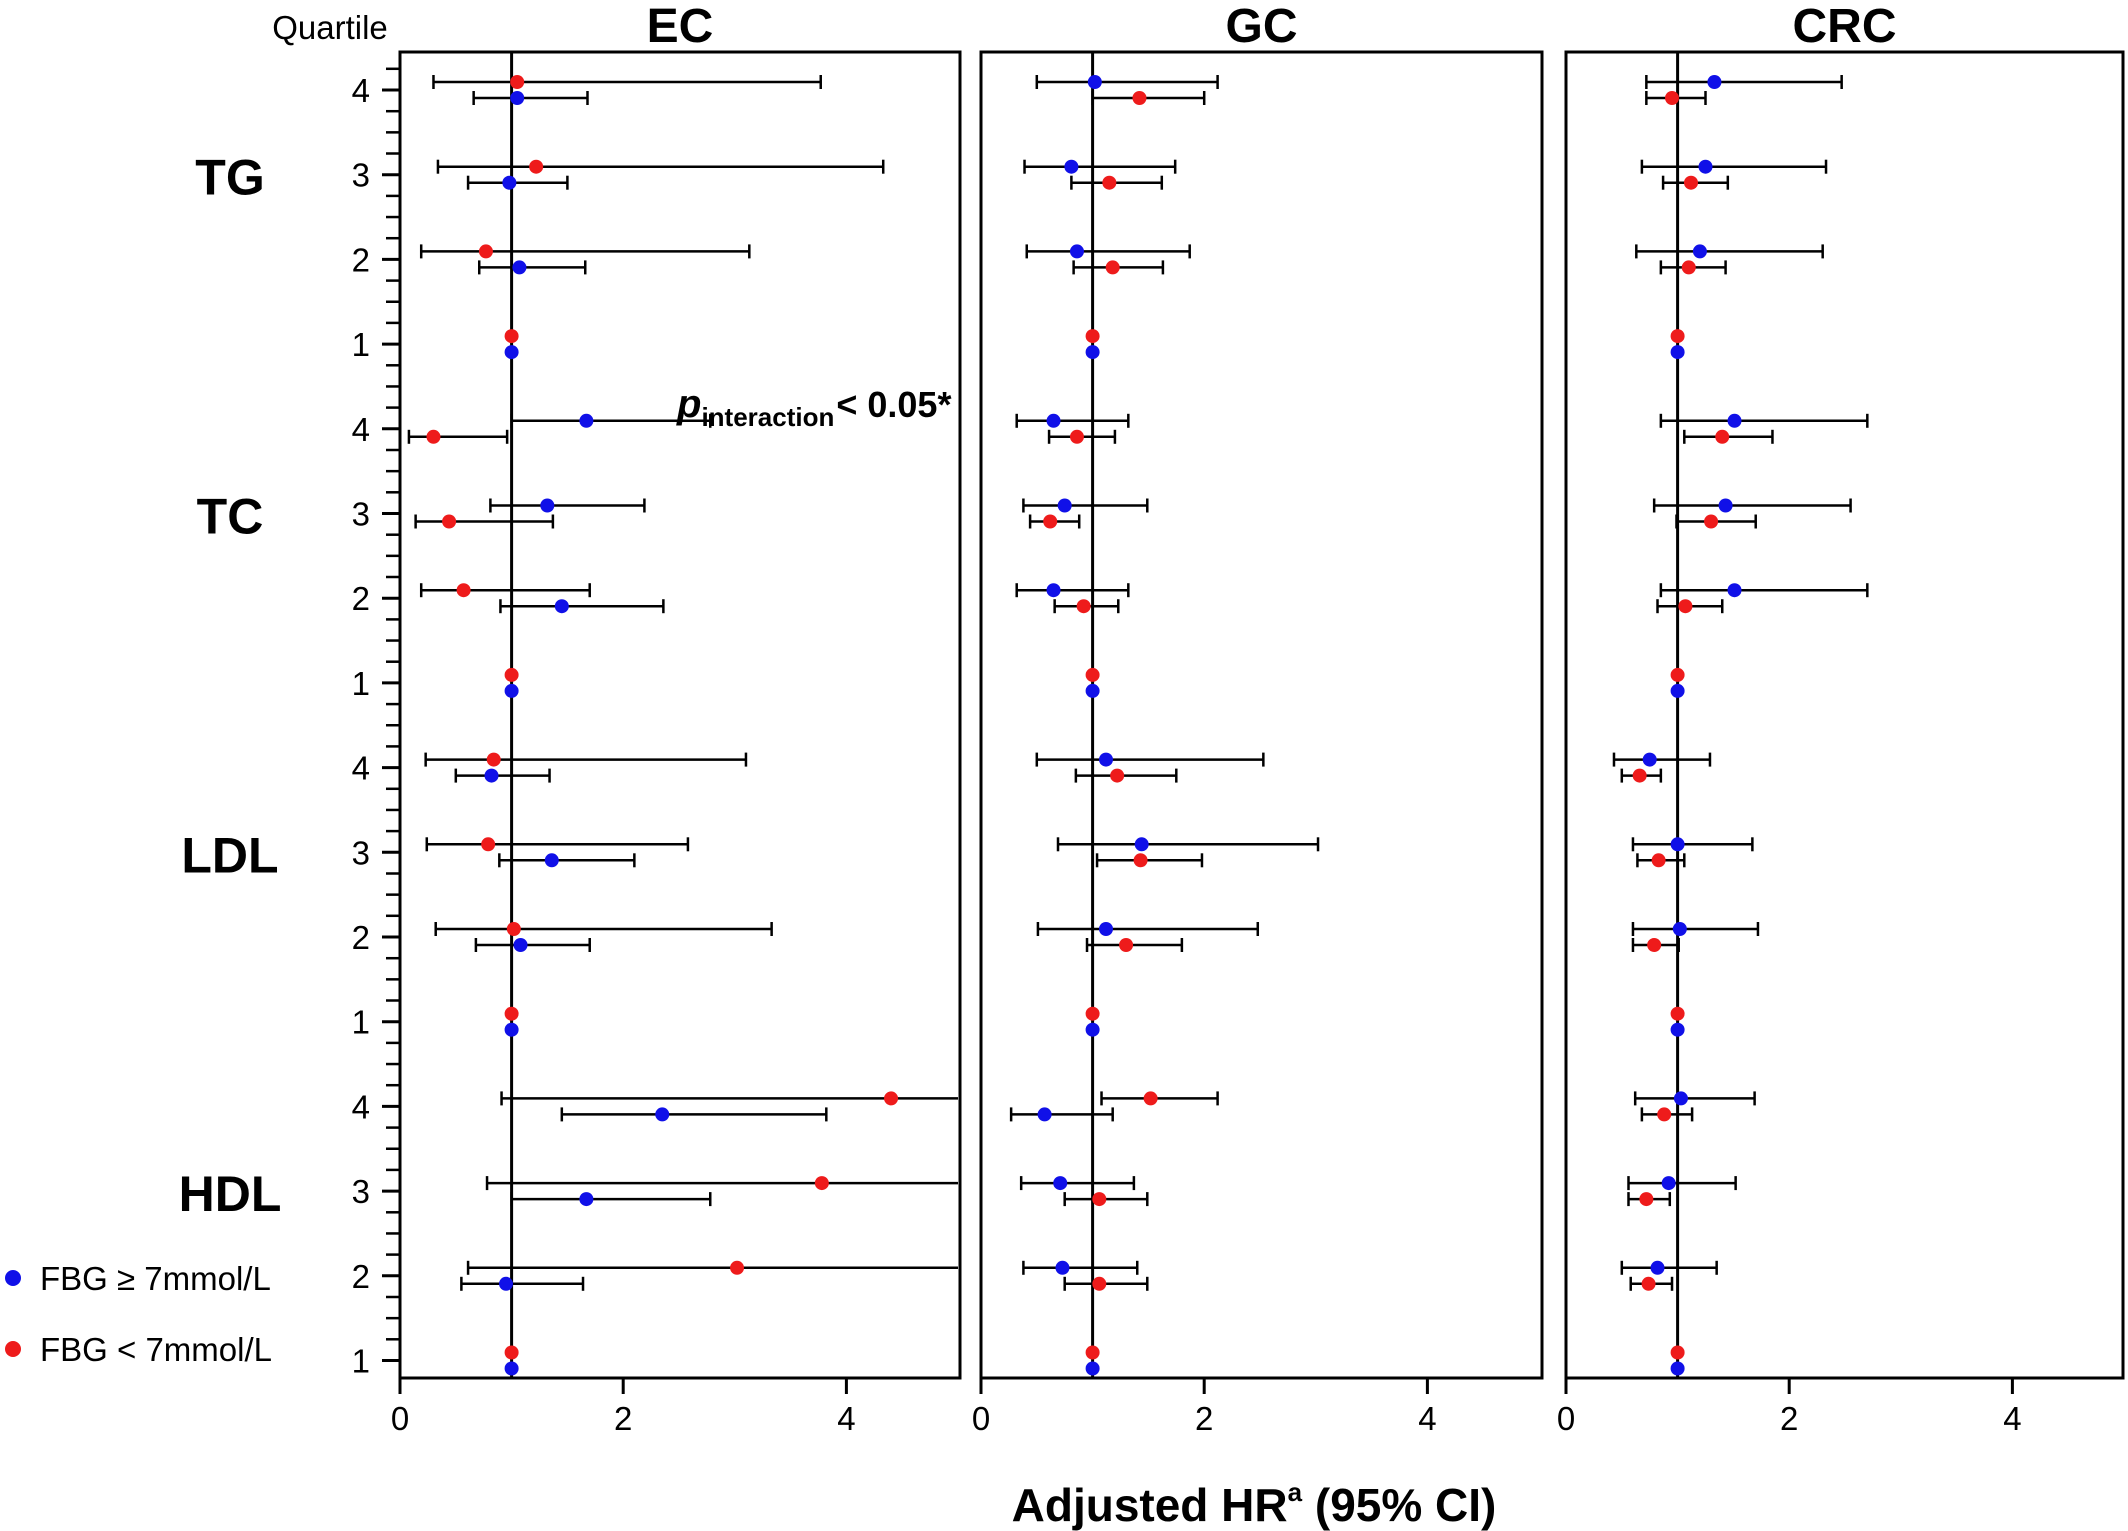 This screenshot has width=2128, height=1531. What do you see at coordinates (1254, 1504) in the screenshot?
I see `x-axis-title: Adjusted HRa (95% CI)` at bounding box center [1254, 1504].